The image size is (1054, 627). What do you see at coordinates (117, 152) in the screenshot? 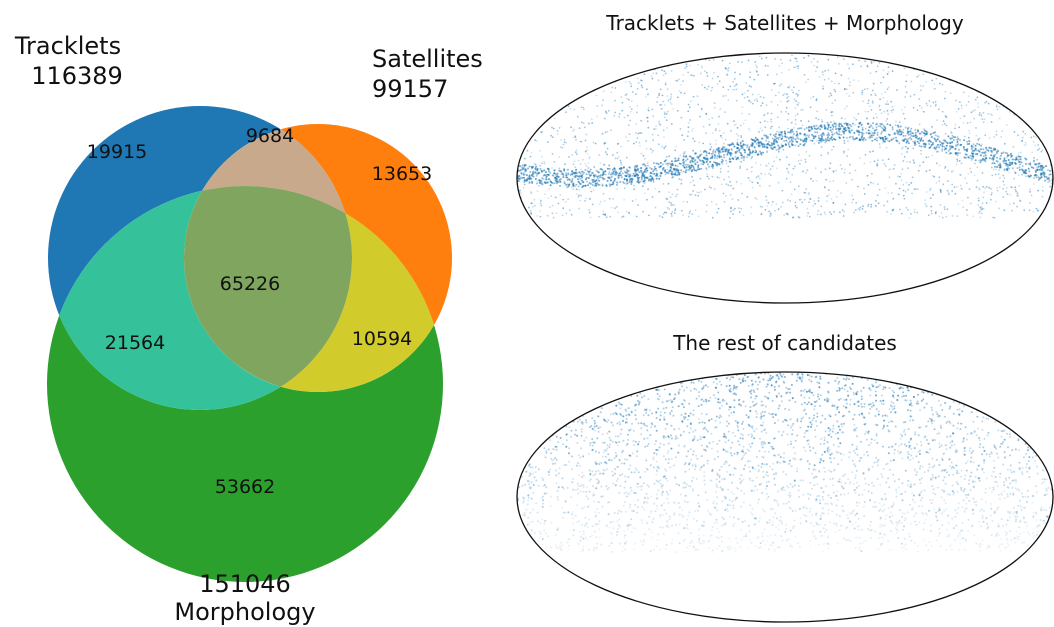
I see `count-tracklets-only: 19915` at bounding box center [117, 152].